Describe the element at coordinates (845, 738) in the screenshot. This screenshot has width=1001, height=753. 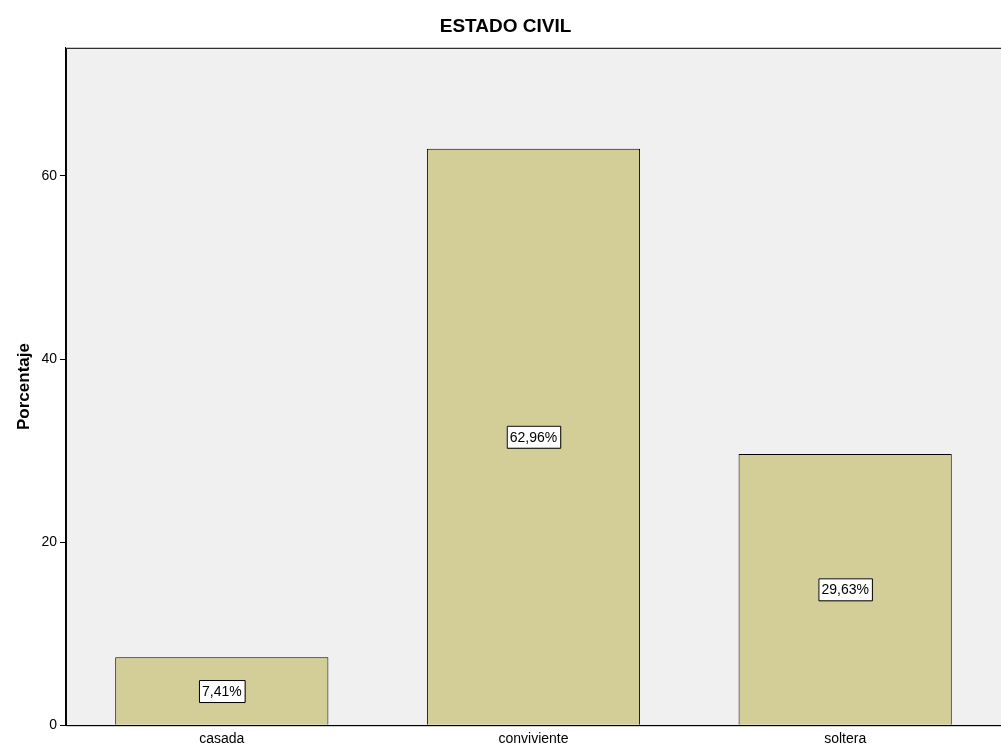
I see `x-tick-label: soltera` at that location.